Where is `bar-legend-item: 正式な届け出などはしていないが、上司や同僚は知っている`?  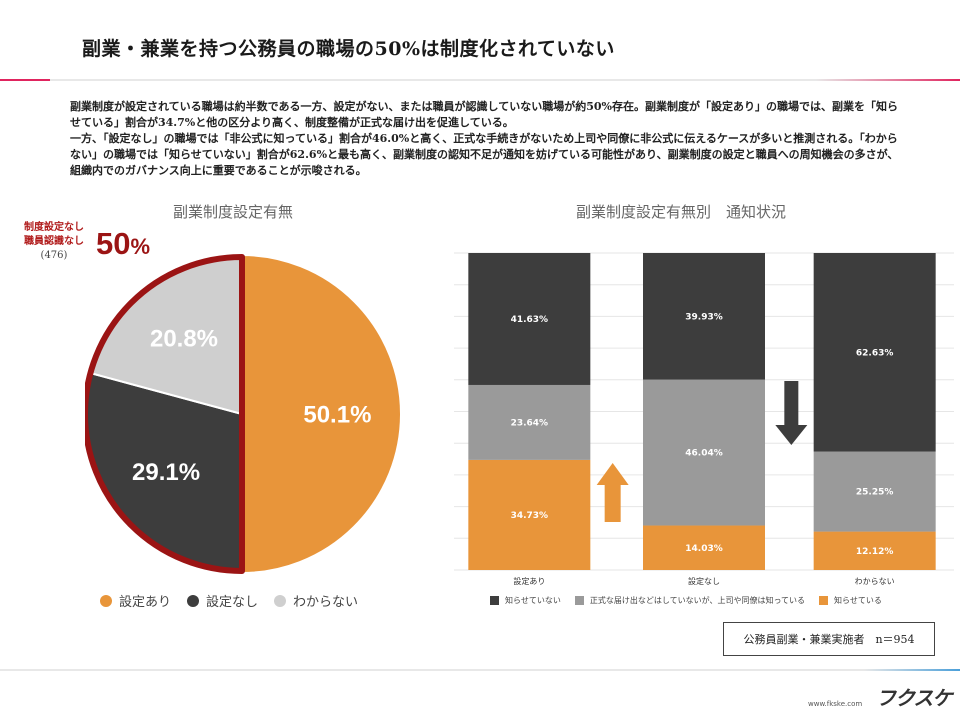
bar-legend-item: 正式な届け出などはしていないが、上司や同僚は知っている is located at coordinates (690, 600).